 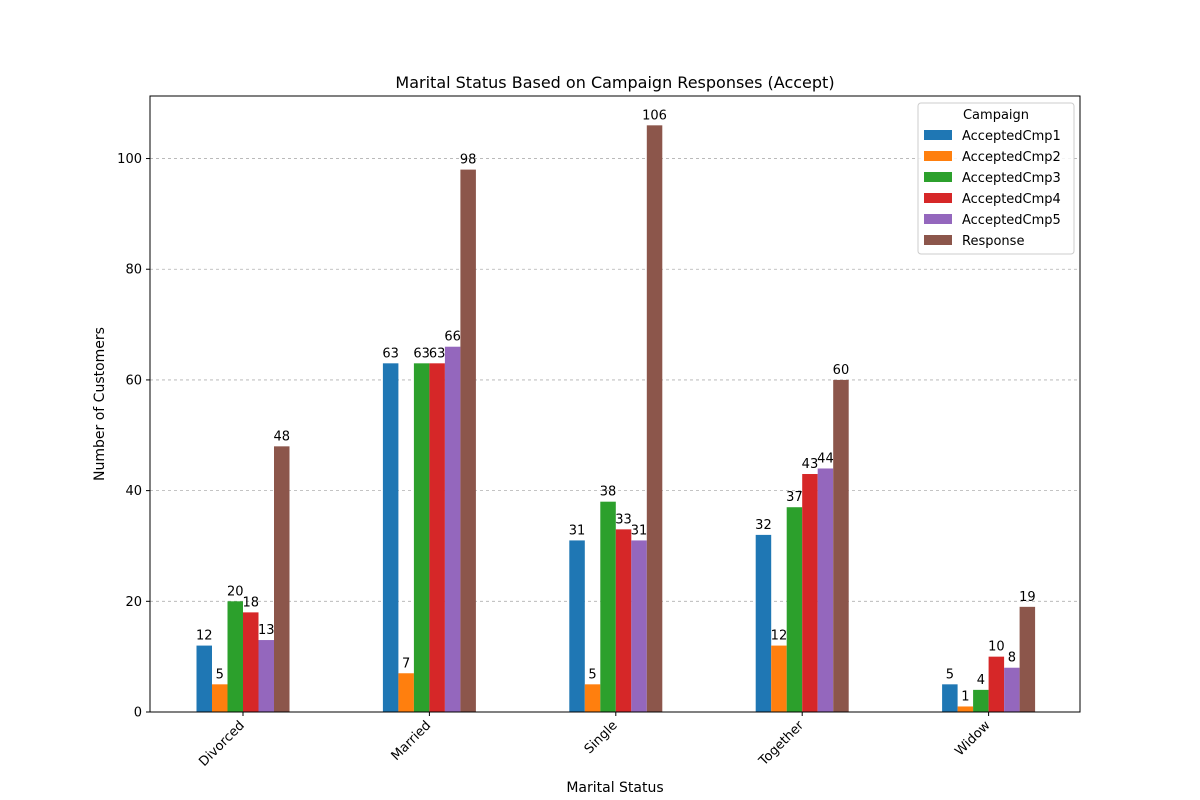 I want to click on legend-label: AcceptedCmp3, so click(x=1011, y=178).